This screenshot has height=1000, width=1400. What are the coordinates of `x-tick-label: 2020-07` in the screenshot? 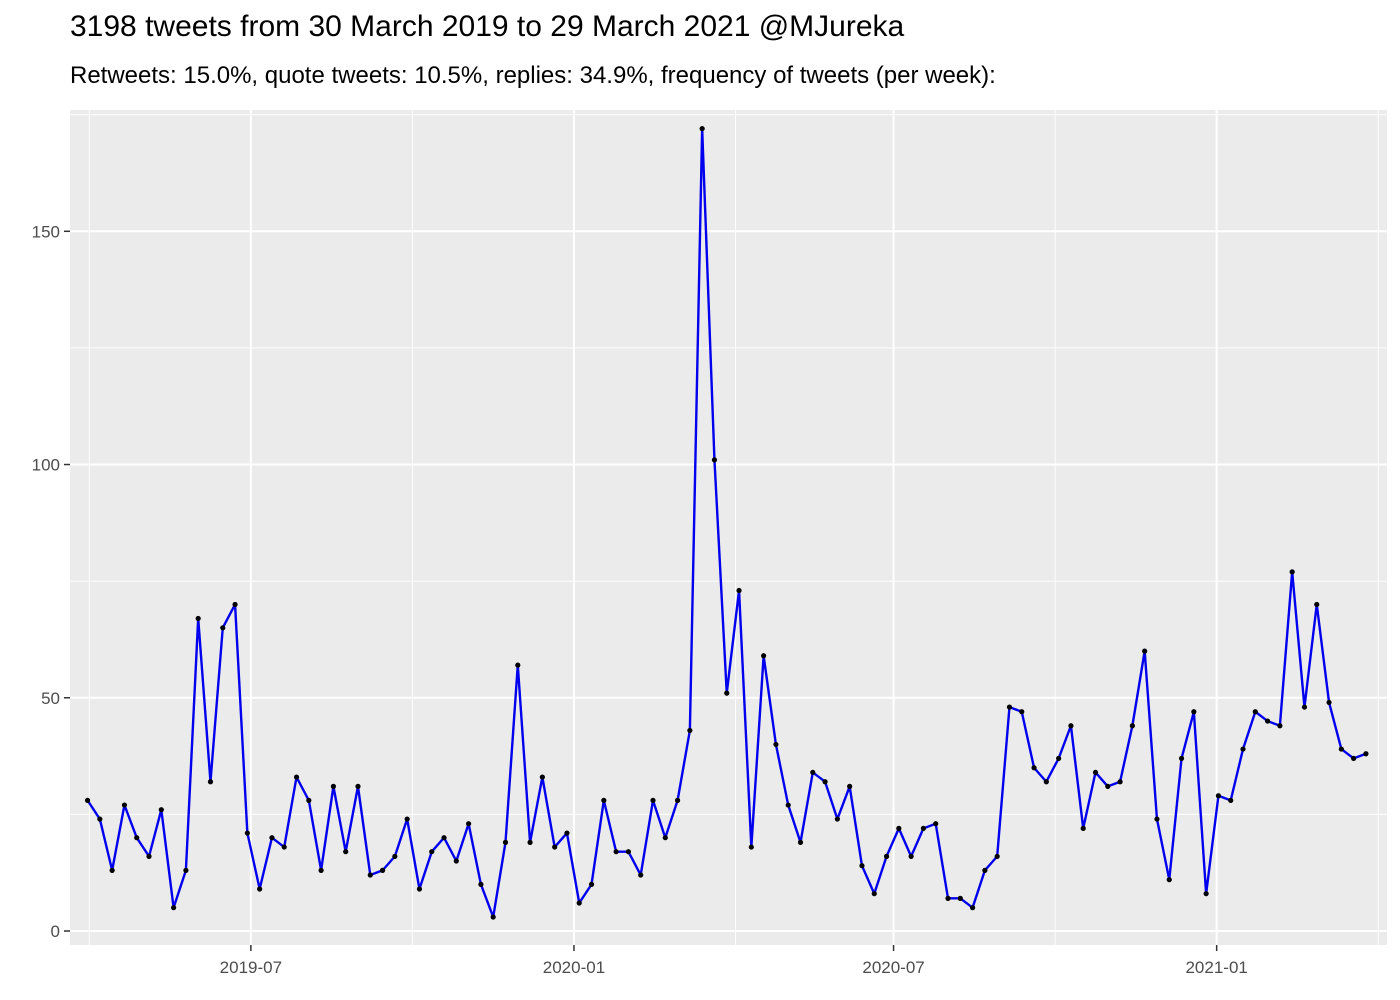 It's located at (893, 967).